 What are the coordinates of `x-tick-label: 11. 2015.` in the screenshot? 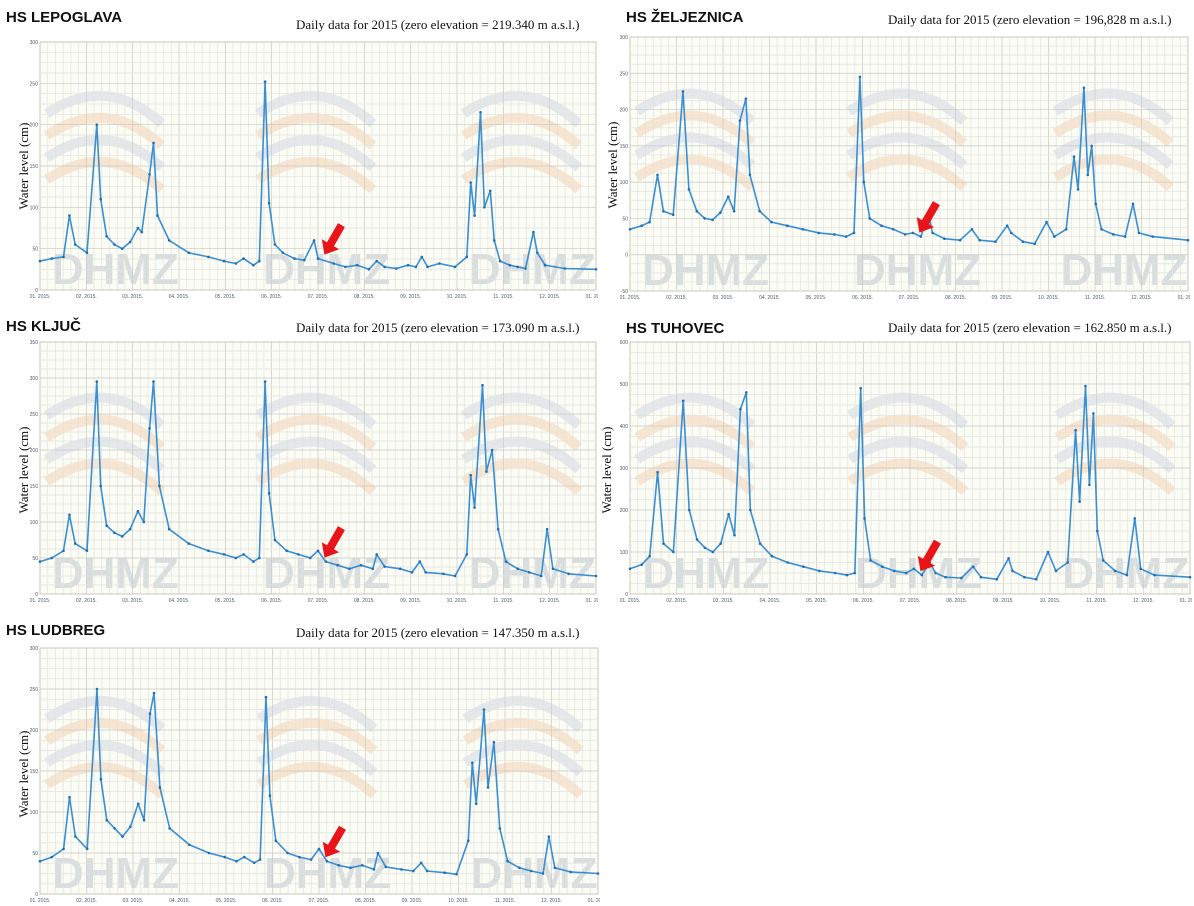 It's located at (1095, 298).